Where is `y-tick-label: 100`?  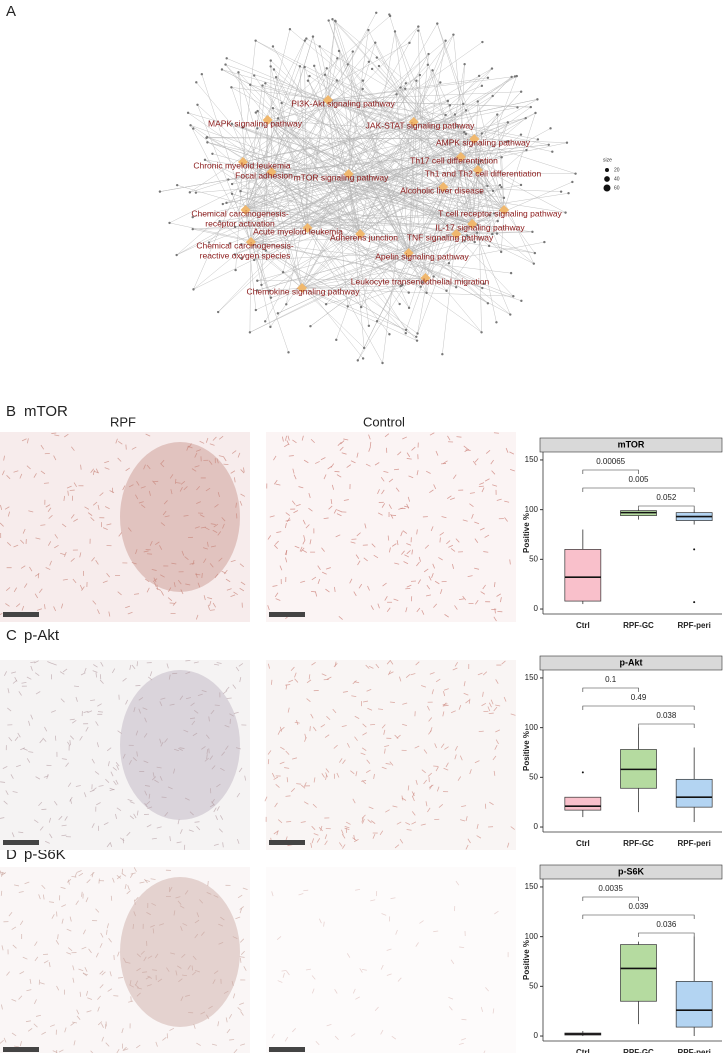 y-tick-label: 100 is located at coordinates (532, 509).